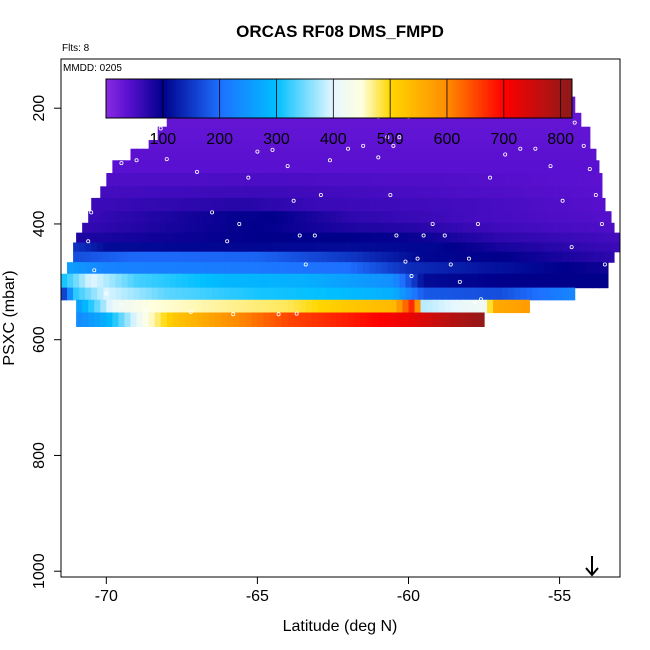 This screenshot has width=650, height=650. I want to click on colorbar, so click(339, 98).